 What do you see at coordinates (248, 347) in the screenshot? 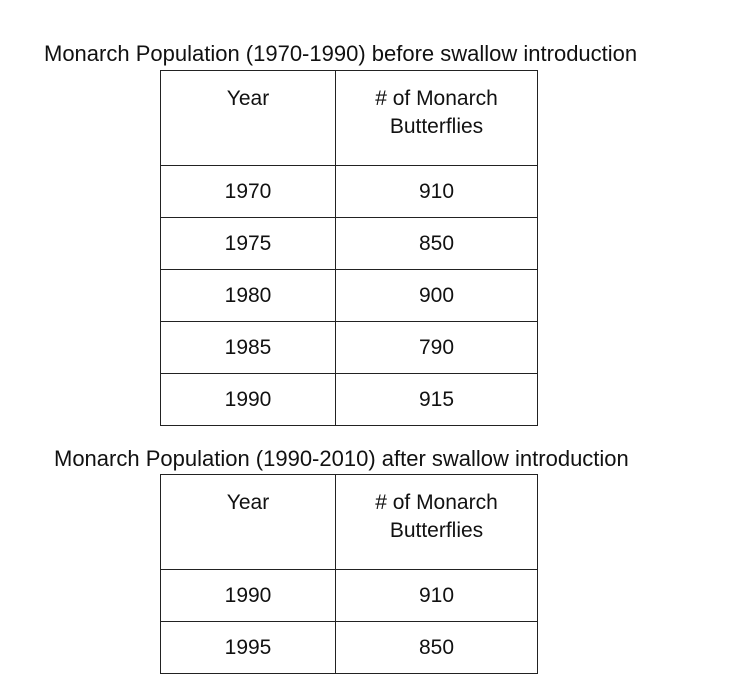
I see `year-cell: 1985` at bounding box center [248, 347].